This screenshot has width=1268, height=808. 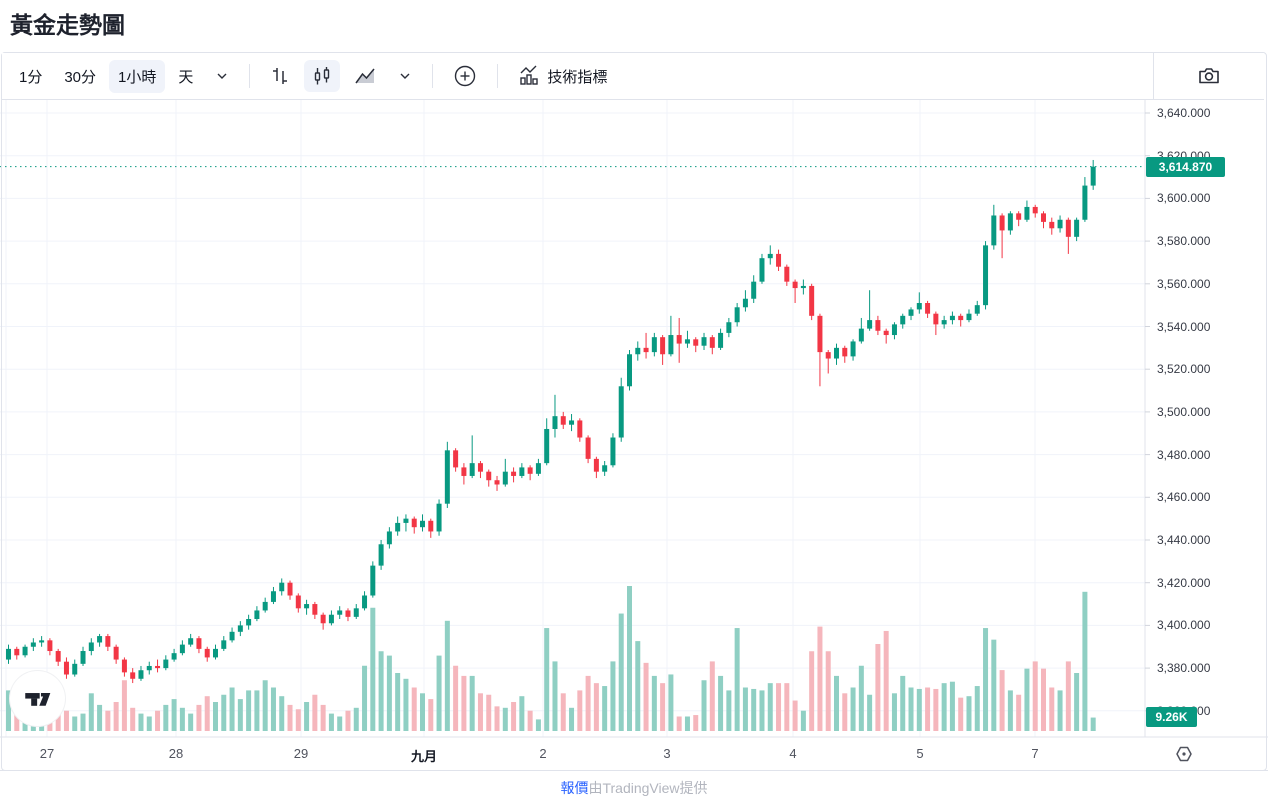 What do you see at coordinates (301, 753) in the screenshot?
I see `time-tick-label: 29` at bounding box center [301, 753].